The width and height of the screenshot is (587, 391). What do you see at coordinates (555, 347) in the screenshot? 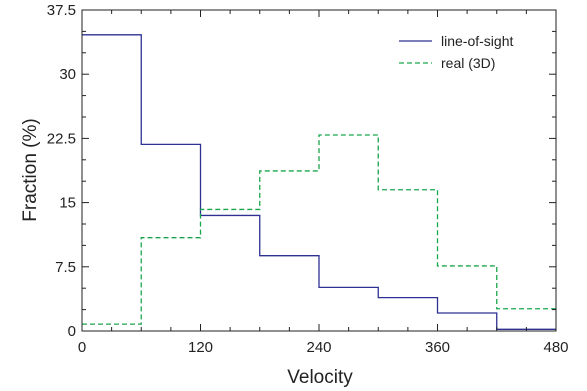
I see `x-tick-label: 480` at bounding box center [555, 347].